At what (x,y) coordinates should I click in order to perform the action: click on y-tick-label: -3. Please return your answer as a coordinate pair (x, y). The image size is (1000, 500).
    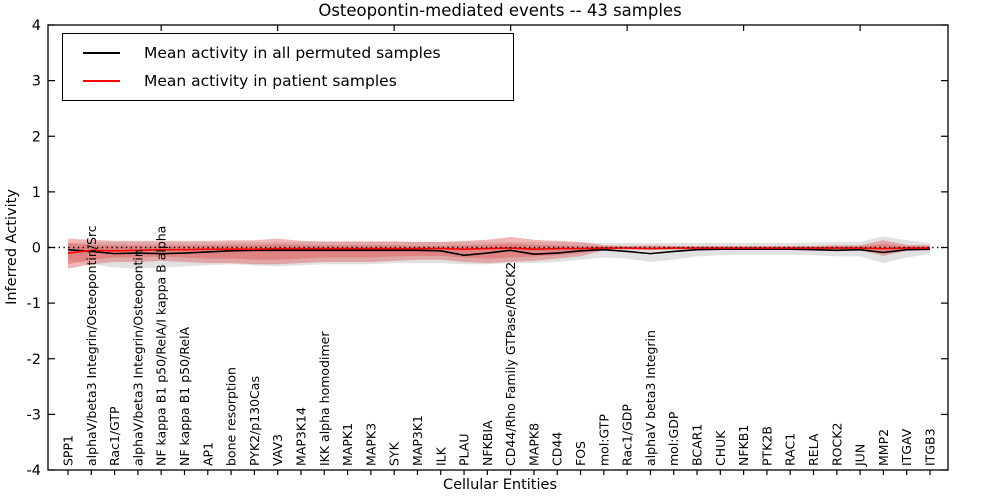
    Looking at the image, I should click on (34, 415).